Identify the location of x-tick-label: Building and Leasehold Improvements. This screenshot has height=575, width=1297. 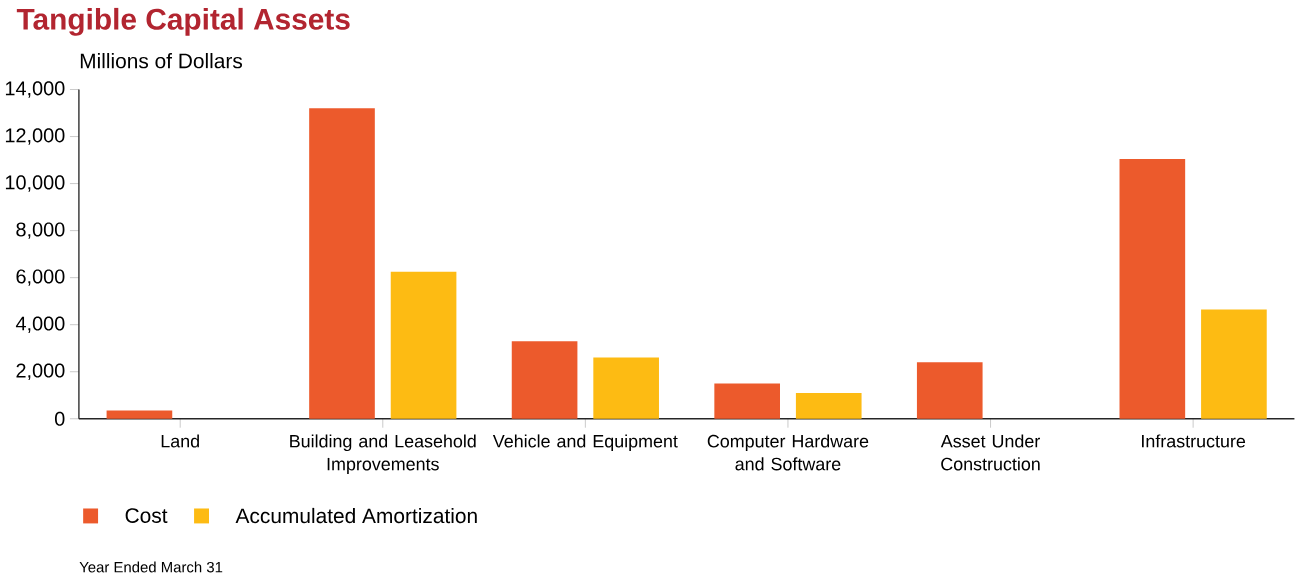
(383, 454).